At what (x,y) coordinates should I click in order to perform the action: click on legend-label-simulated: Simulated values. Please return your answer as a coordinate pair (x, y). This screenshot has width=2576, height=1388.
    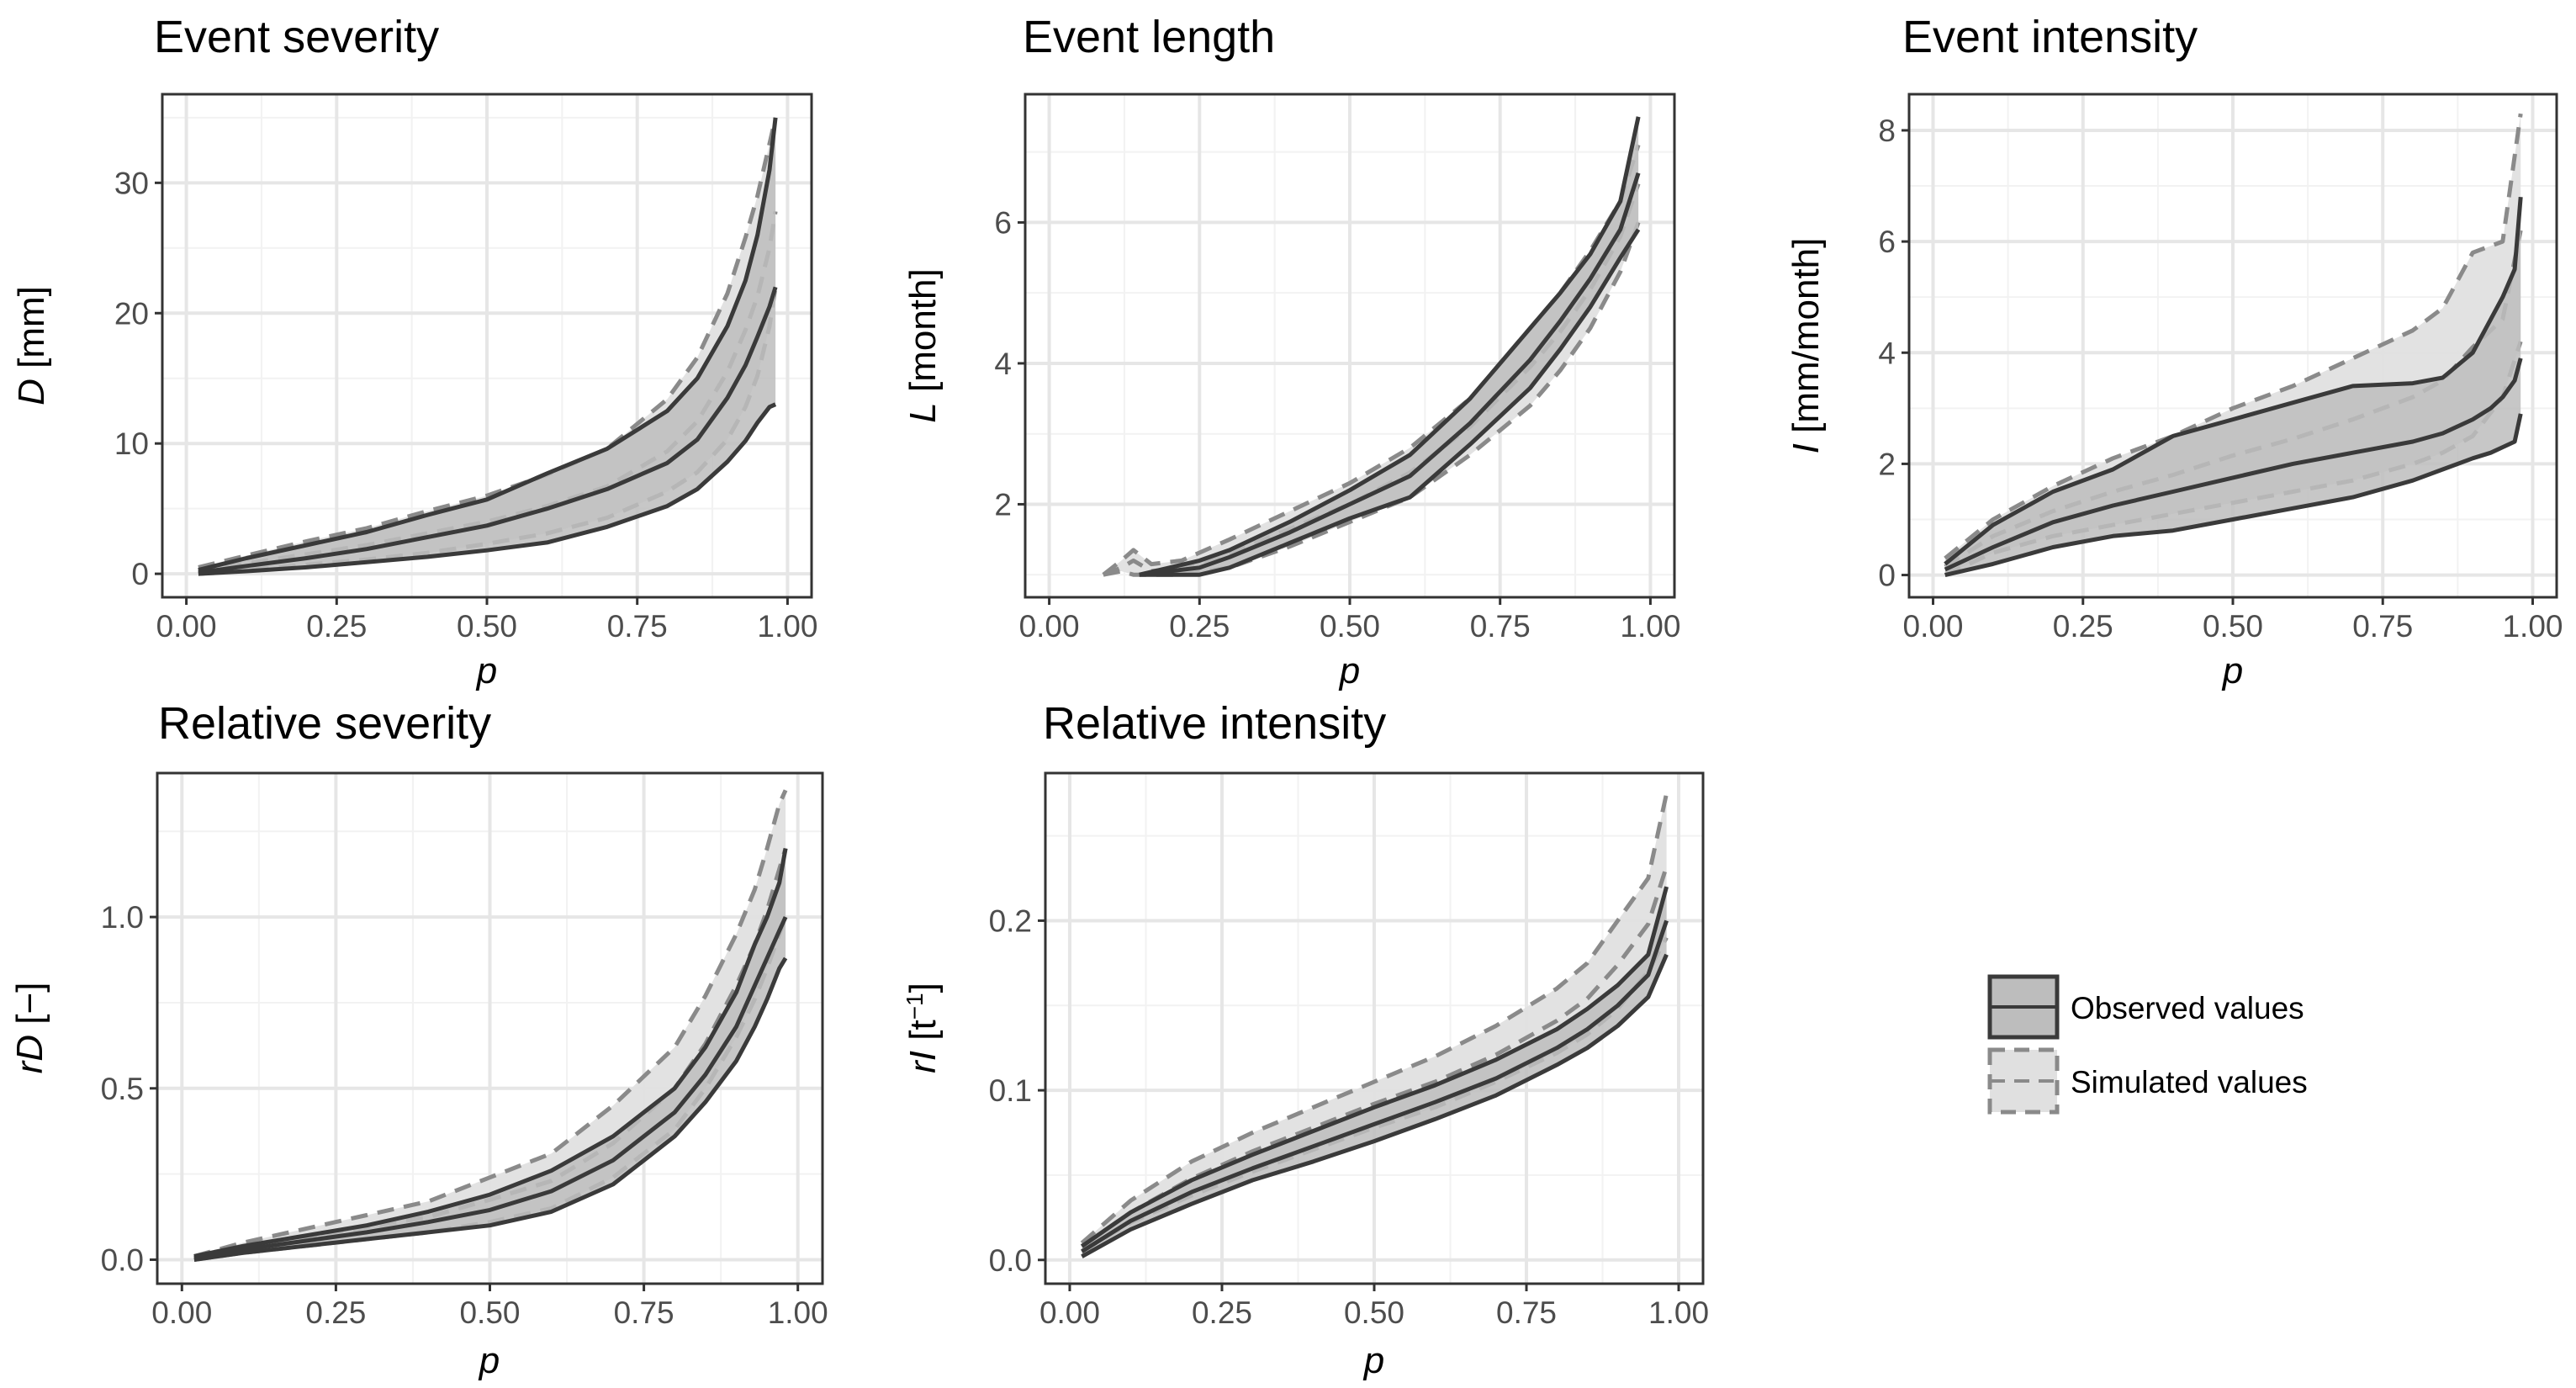
    Looking at the image, I should click on (2189, 1082).